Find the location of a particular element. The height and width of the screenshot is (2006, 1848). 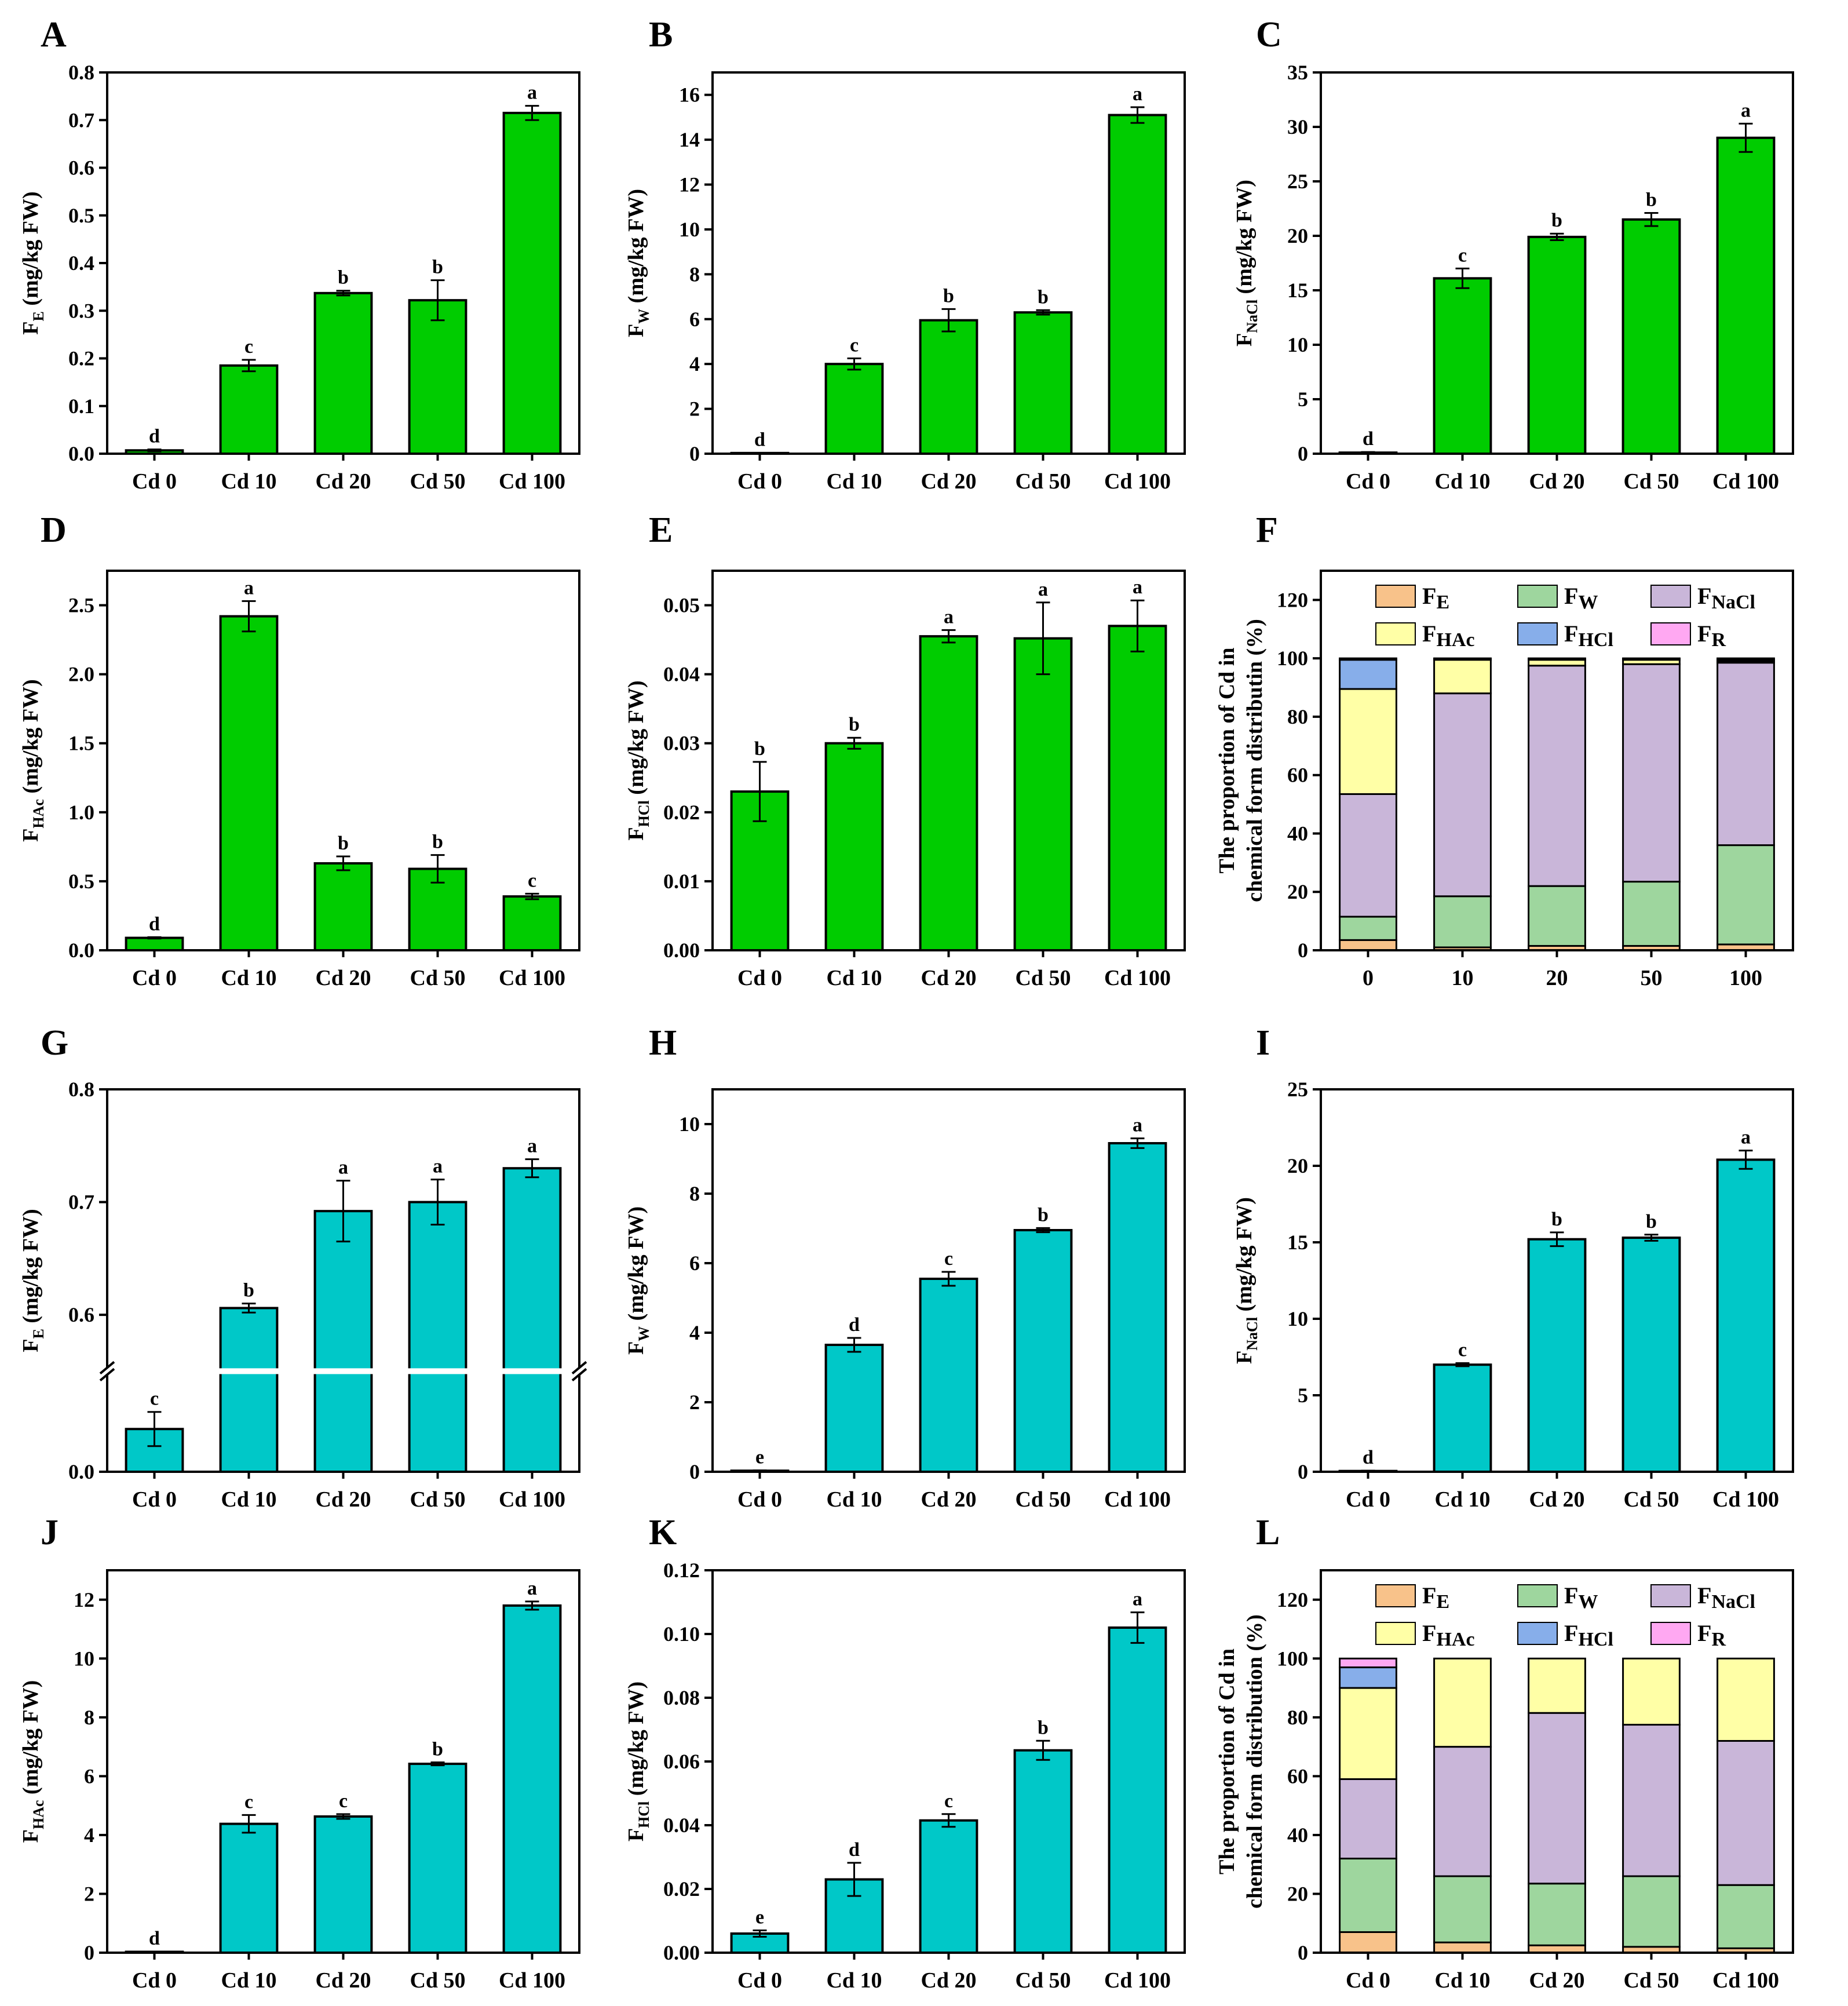

legend-label-fnacl: FNaCl is located at coordinates (1726, 598).